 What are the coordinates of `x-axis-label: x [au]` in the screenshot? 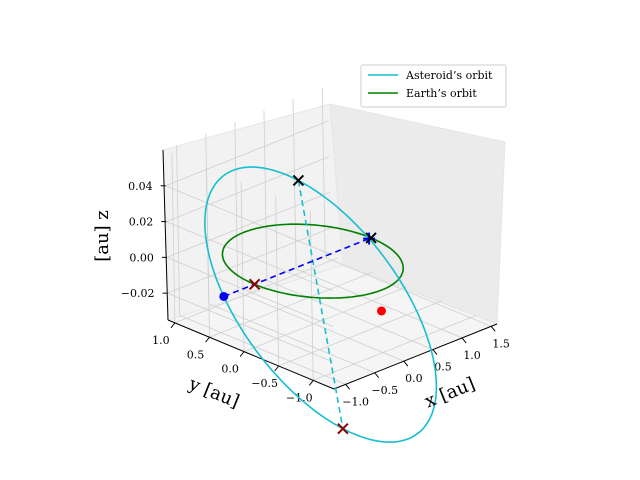 It's located at (450, 392).